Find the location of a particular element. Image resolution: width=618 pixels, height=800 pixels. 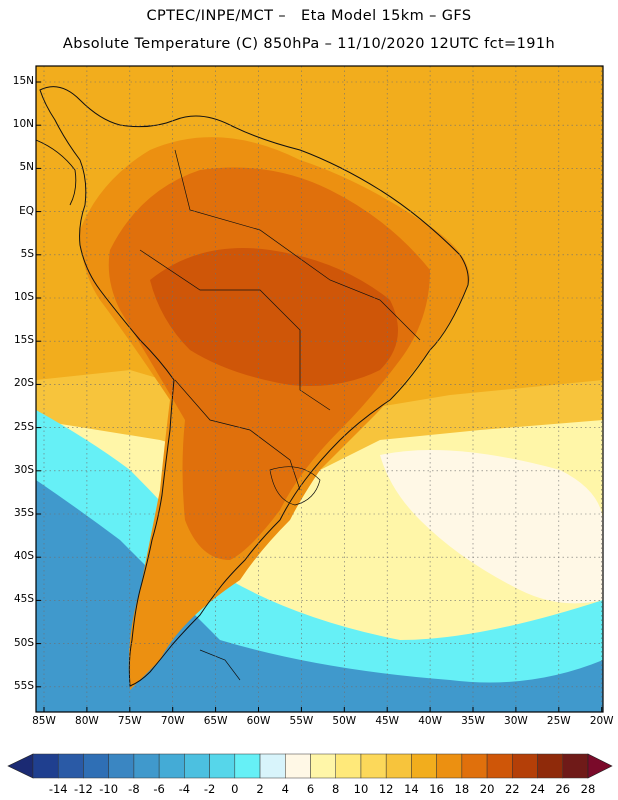

latitude-label: 40S is located at coordinates (23, 556).